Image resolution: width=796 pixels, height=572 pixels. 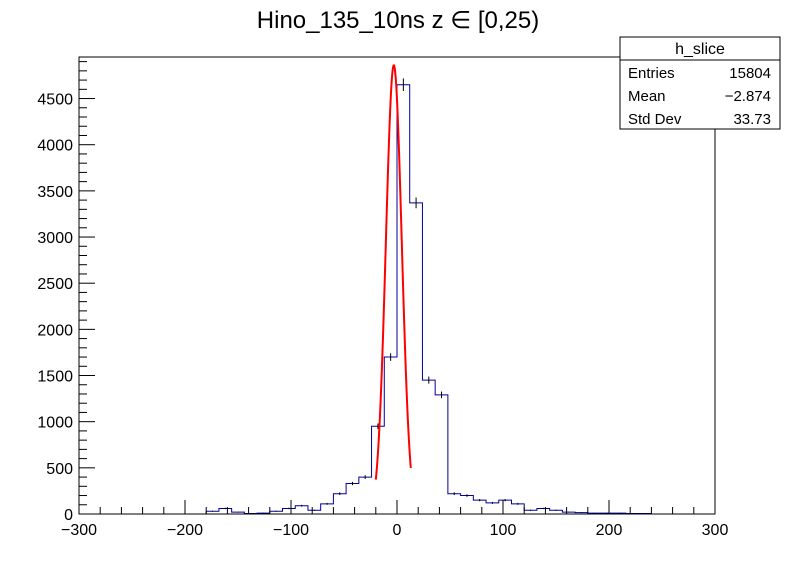 What do you see at coordinates (647, 96) in the screenshot?
I see `stats-mean-label: Mean` at bounding box center [647, 96].